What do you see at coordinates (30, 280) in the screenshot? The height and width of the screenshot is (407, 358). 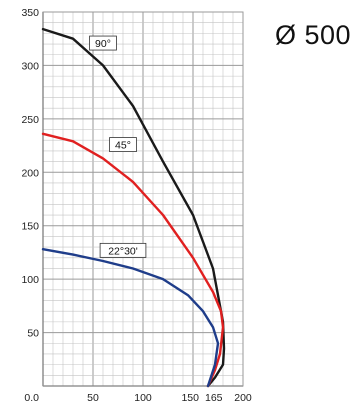 I see `y-tick-label: 100` at bounding box center [30, 280].